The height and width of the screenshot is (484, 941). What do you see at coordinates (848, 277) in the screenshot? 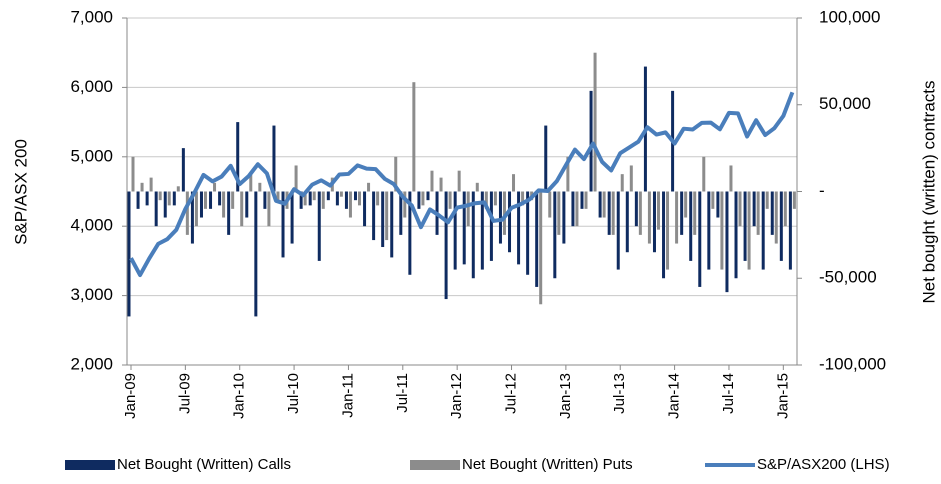
I see `y2-tick-label: -50,000` at bounding box center [848, 277].